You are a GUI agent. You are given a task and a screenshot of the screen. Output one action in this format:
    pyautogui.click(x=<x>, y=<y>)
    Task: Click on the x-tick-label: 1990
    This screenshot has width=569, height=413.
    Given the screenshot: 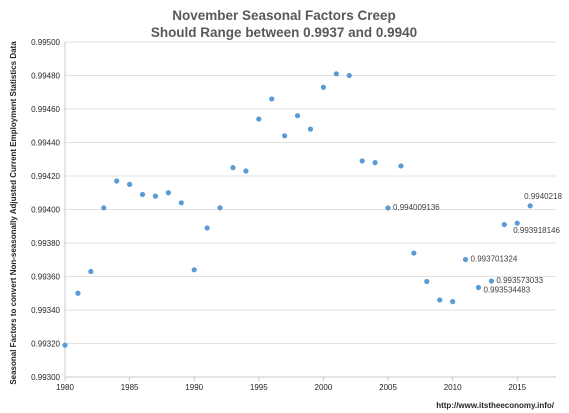 What is the action you would take?
    pyautogui.click(x=194, y=387)
    